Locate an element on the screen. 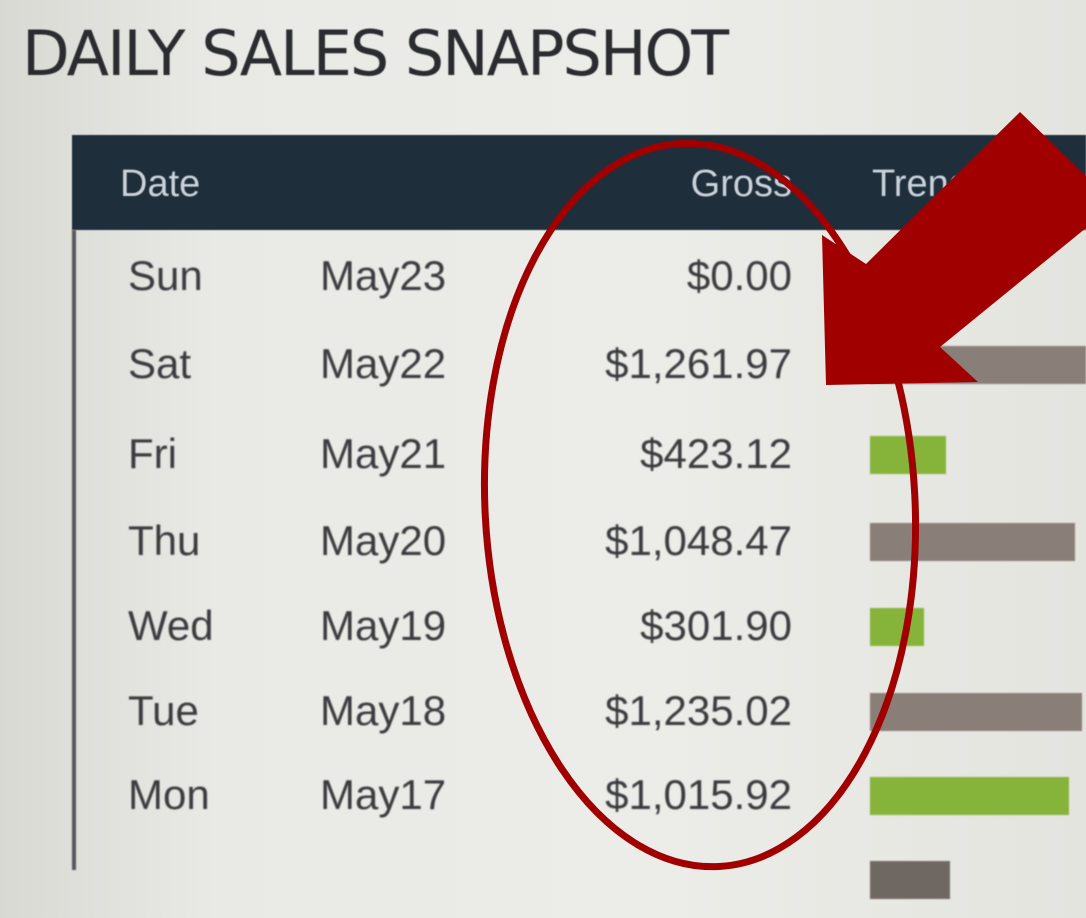 The image size is (1086, 918). table-row: Sun May23 $0.00 is located at coordinates (579, 272).